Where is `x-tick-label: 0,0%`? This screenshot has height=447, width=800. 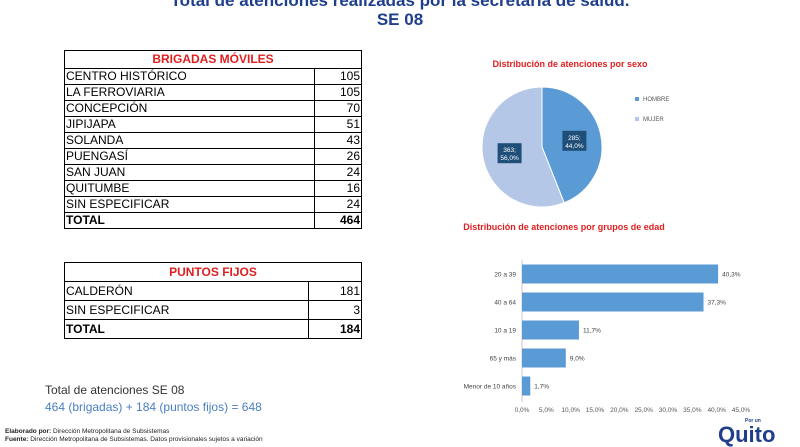
x-tick-label: 0,0% is located at coordinates (522, 410).